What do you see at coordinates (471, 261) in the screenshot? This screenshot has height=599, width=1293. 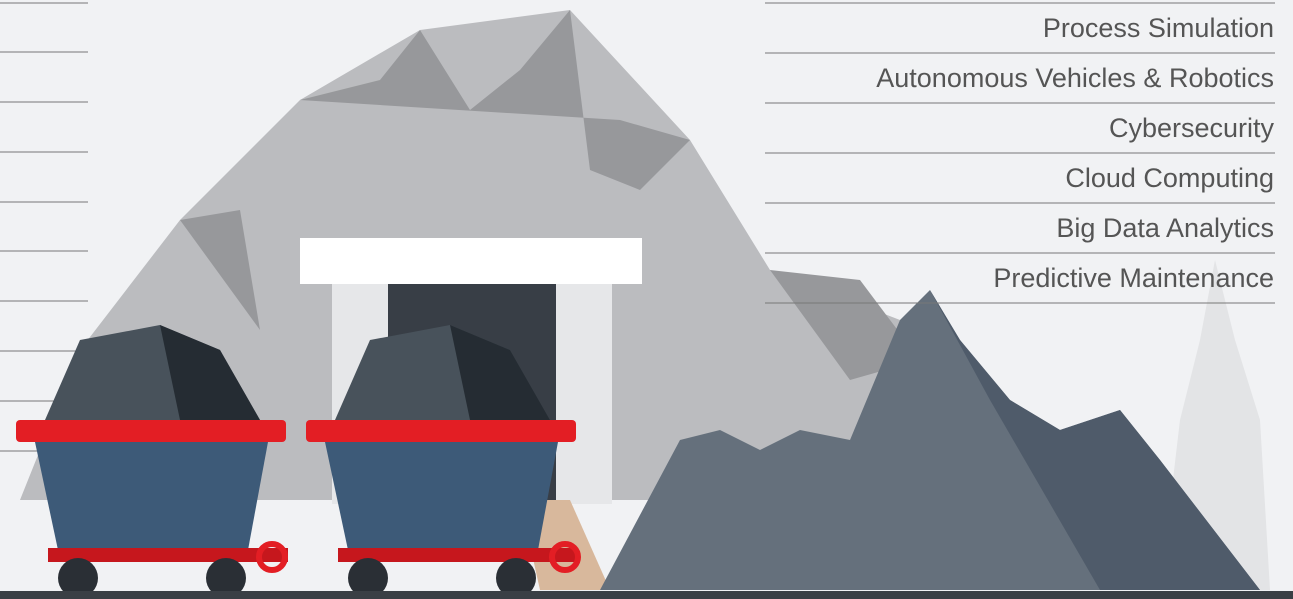 I see `mine-lintel` at bounding box center [471, 261].